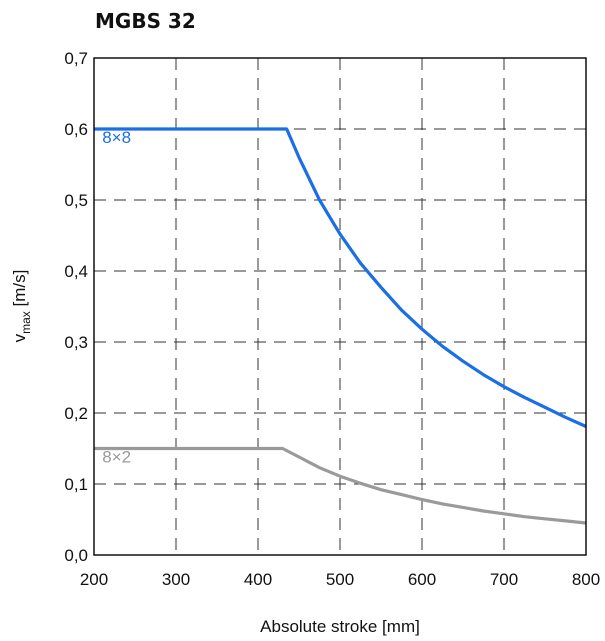 Image resolution: width=605 pixels, height=641 pixels. I want to click on y-axis-label-unit: [m/s], so click(19, 291).